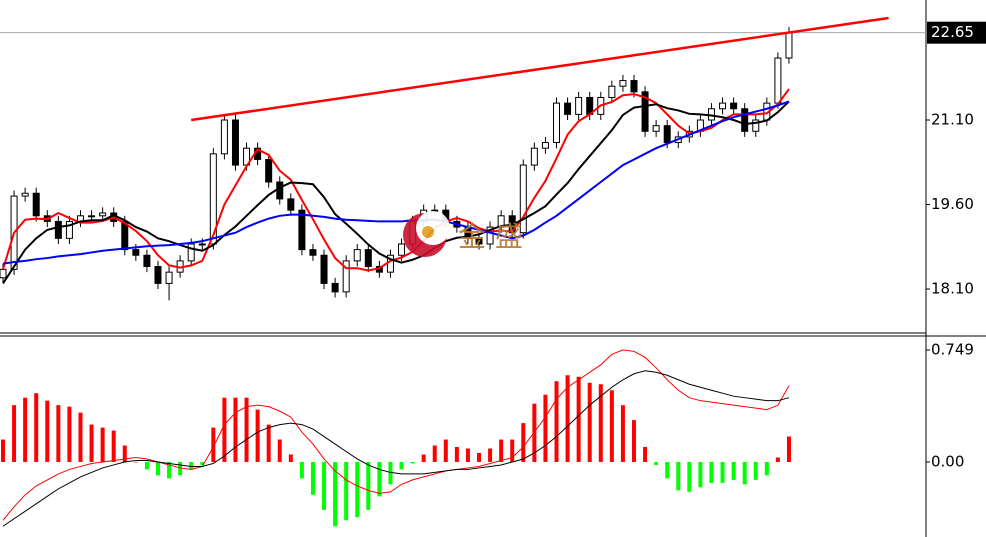 The width and height of the screenshot is (986, 537). I want to click on y-tick-label: 0.749, so click(952, 350).